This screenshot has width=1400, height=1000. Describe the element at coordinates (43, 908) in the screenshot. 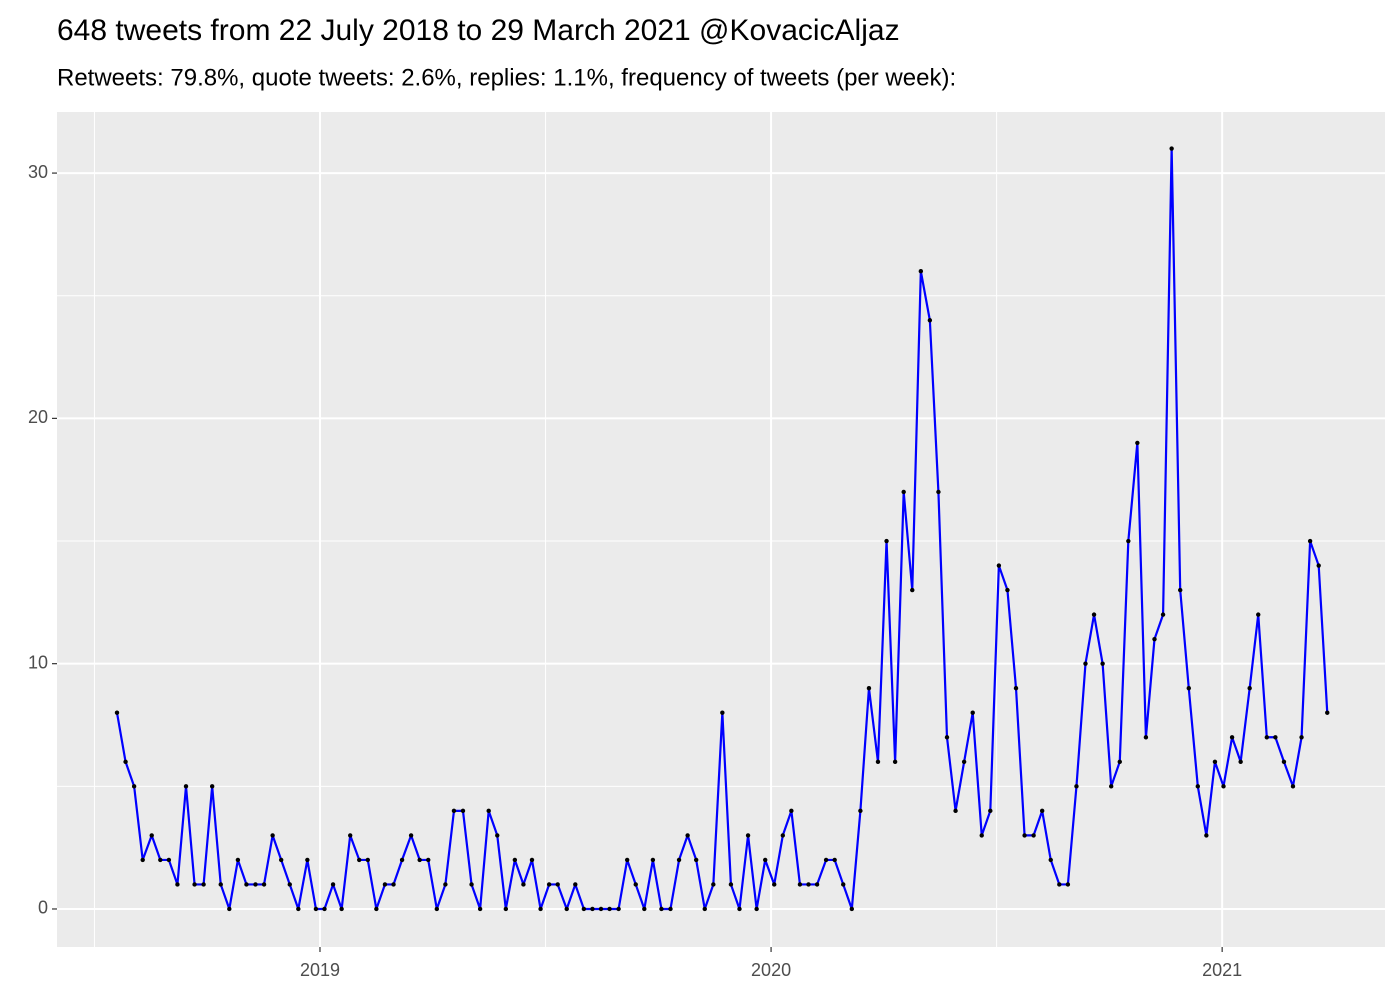

I see `y-tick-label: 0` at that location.